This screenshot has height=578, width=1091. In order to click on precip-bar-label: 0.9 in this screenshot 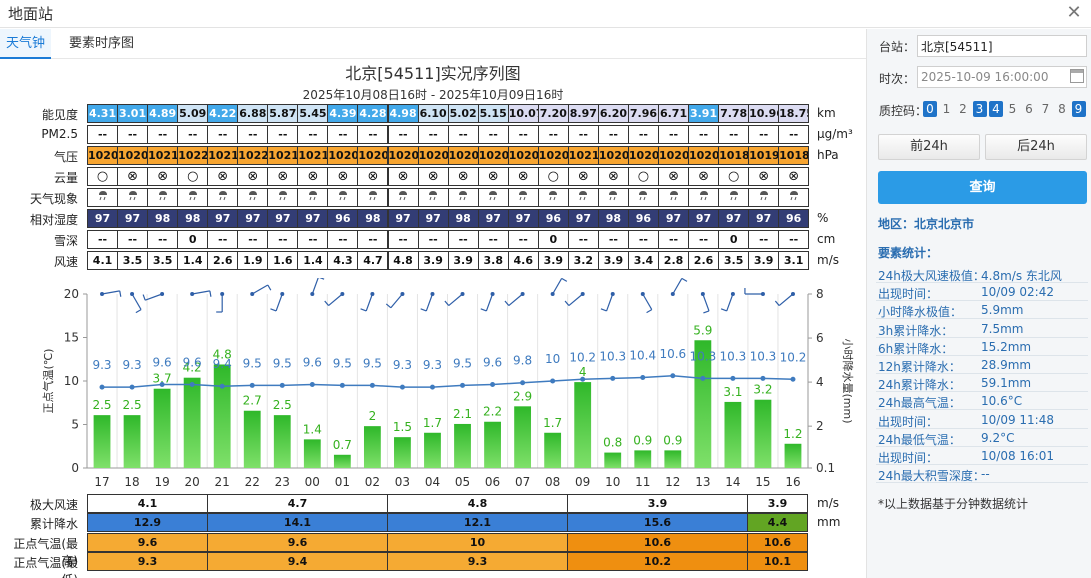, I will do `click(642, 440)`.